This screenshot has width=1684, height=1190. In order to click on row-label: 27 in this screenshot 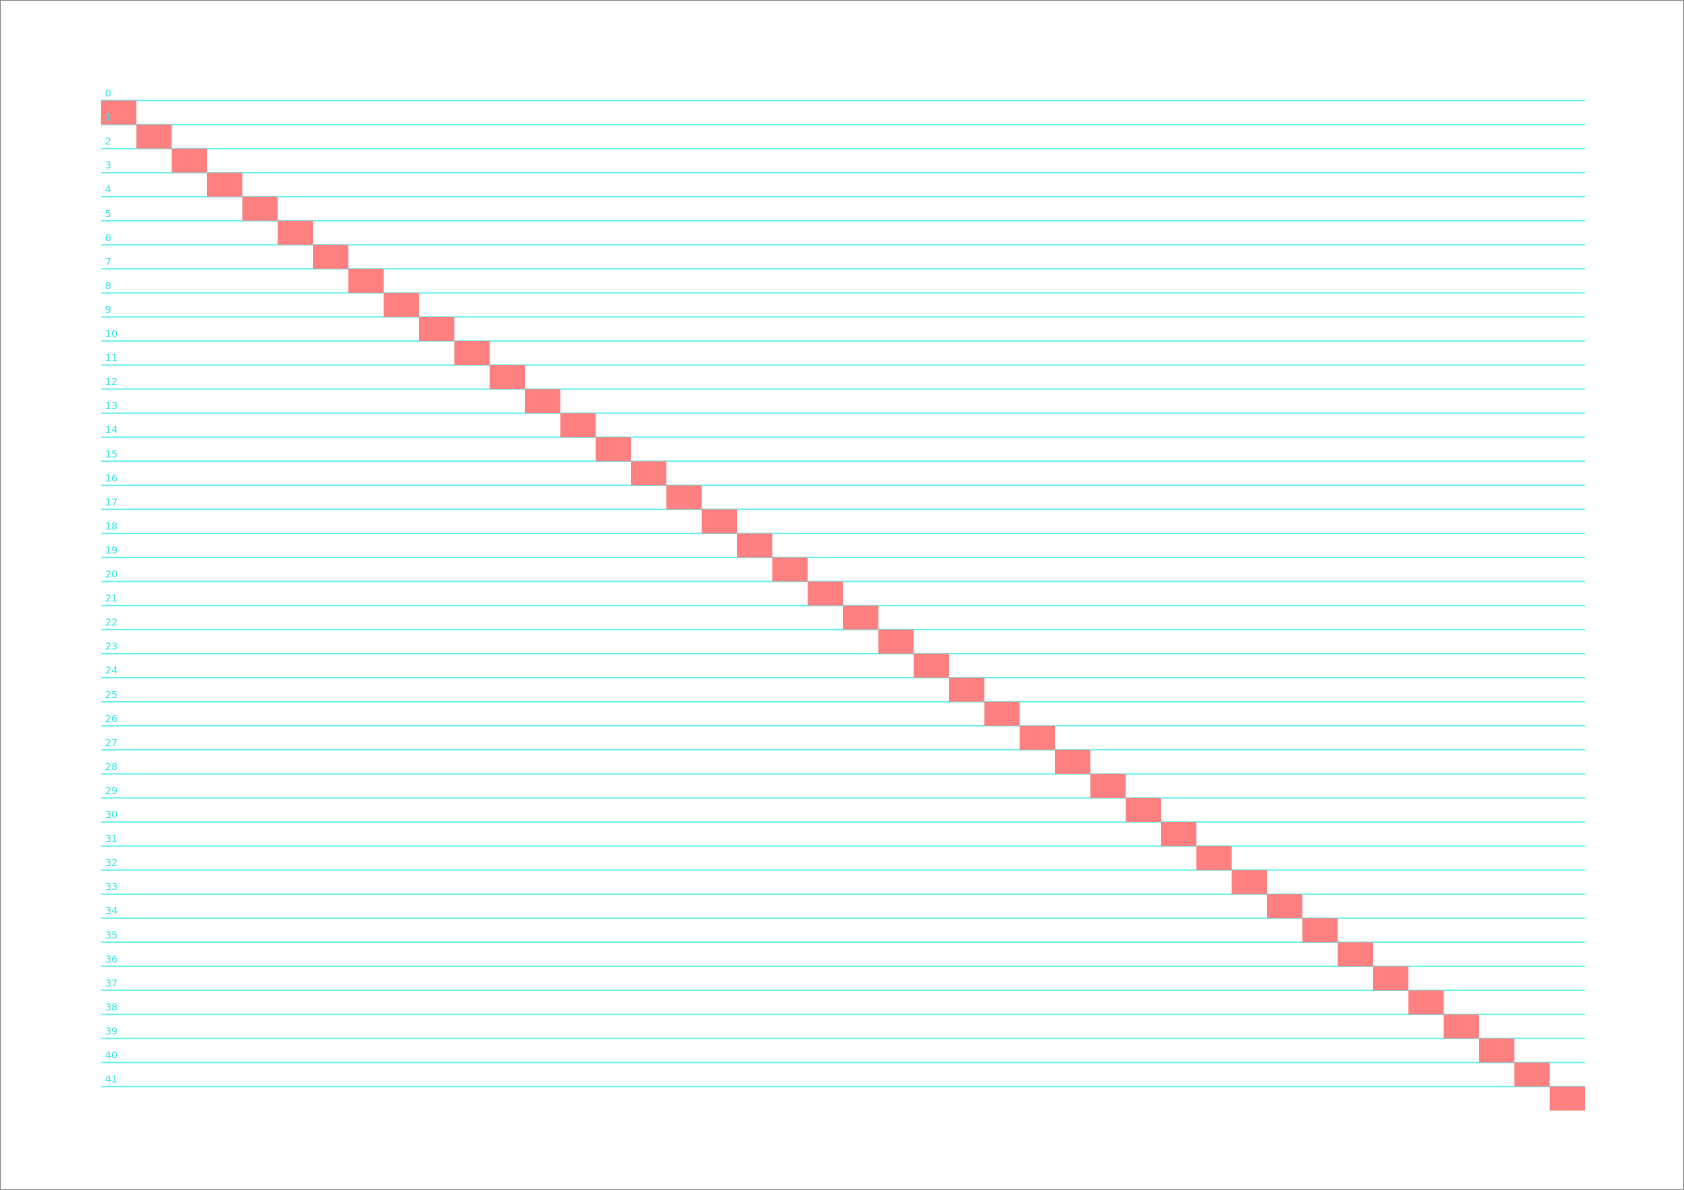, I will do `click(111, 743)`.